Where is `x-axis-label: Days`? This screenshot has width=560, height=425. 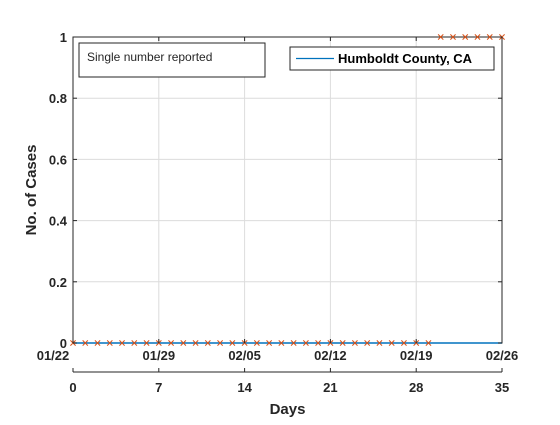 x-axis-label: Days is located at coordinates (288, 409).